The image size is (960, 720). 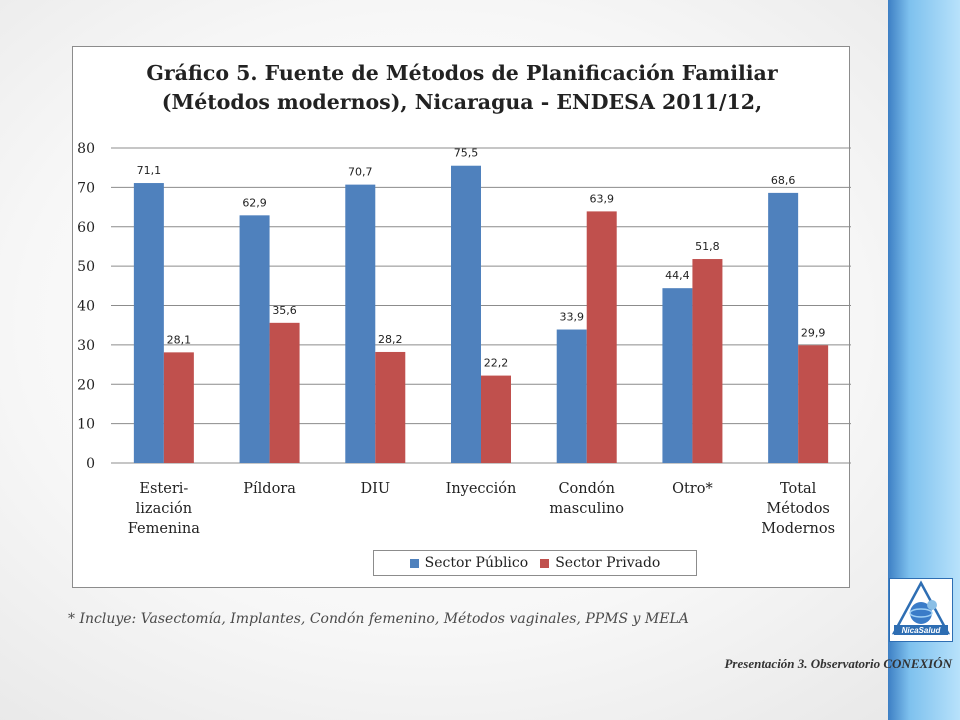 I want to click on legend-swatch-sector-publico, so click(x=414, y=563).